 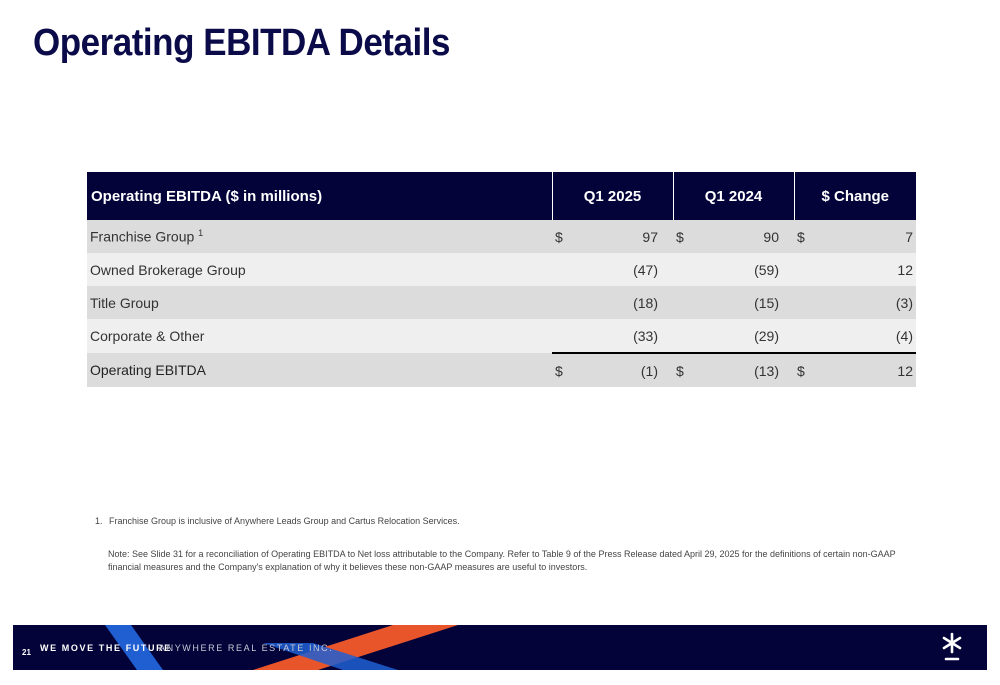 What do you see at coordinates (319, 269) in the screenshot?
I see `row-label: Owned Brokerage Group` at bounding box center [319, 269].